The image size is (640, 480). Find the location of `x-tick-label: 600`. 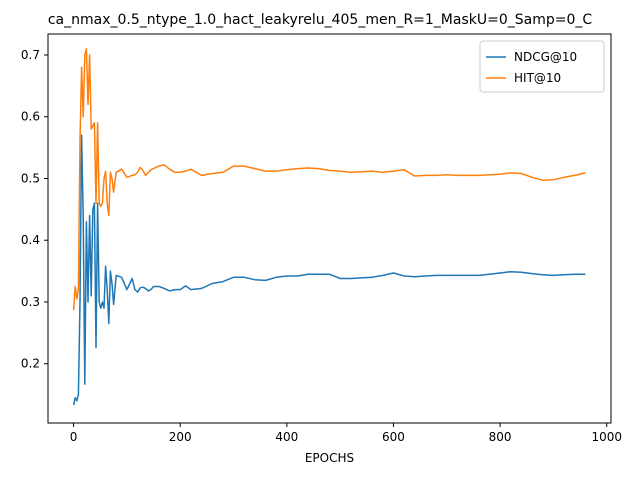

x-tick-label: 600 is located at coordinates (393, 437).